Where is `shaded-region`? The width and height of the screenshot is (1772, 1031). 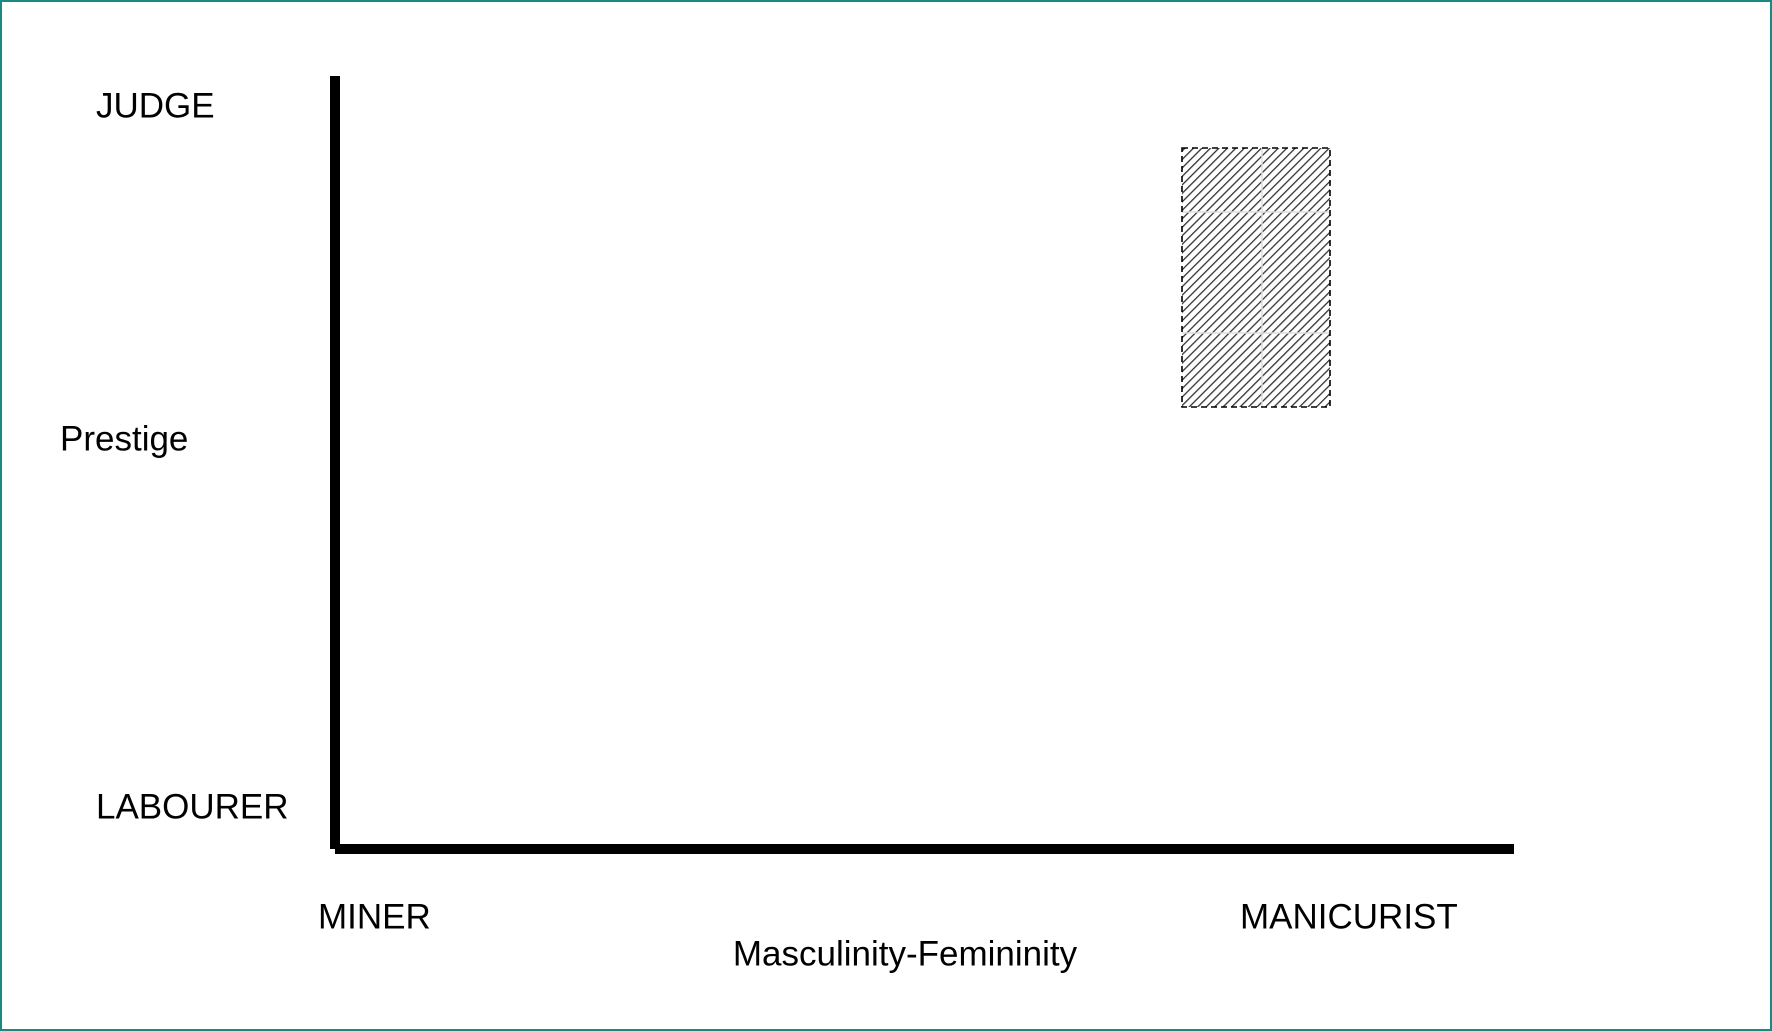 shaded-region is located at coordinates (1256, 277).